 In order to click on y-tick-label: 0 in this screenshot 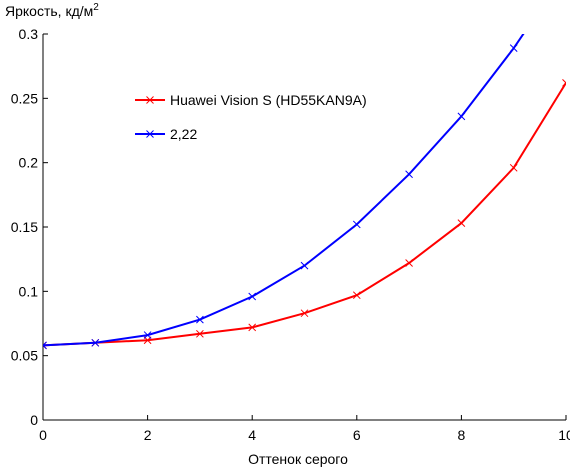, I will do `click(34, 420)`.